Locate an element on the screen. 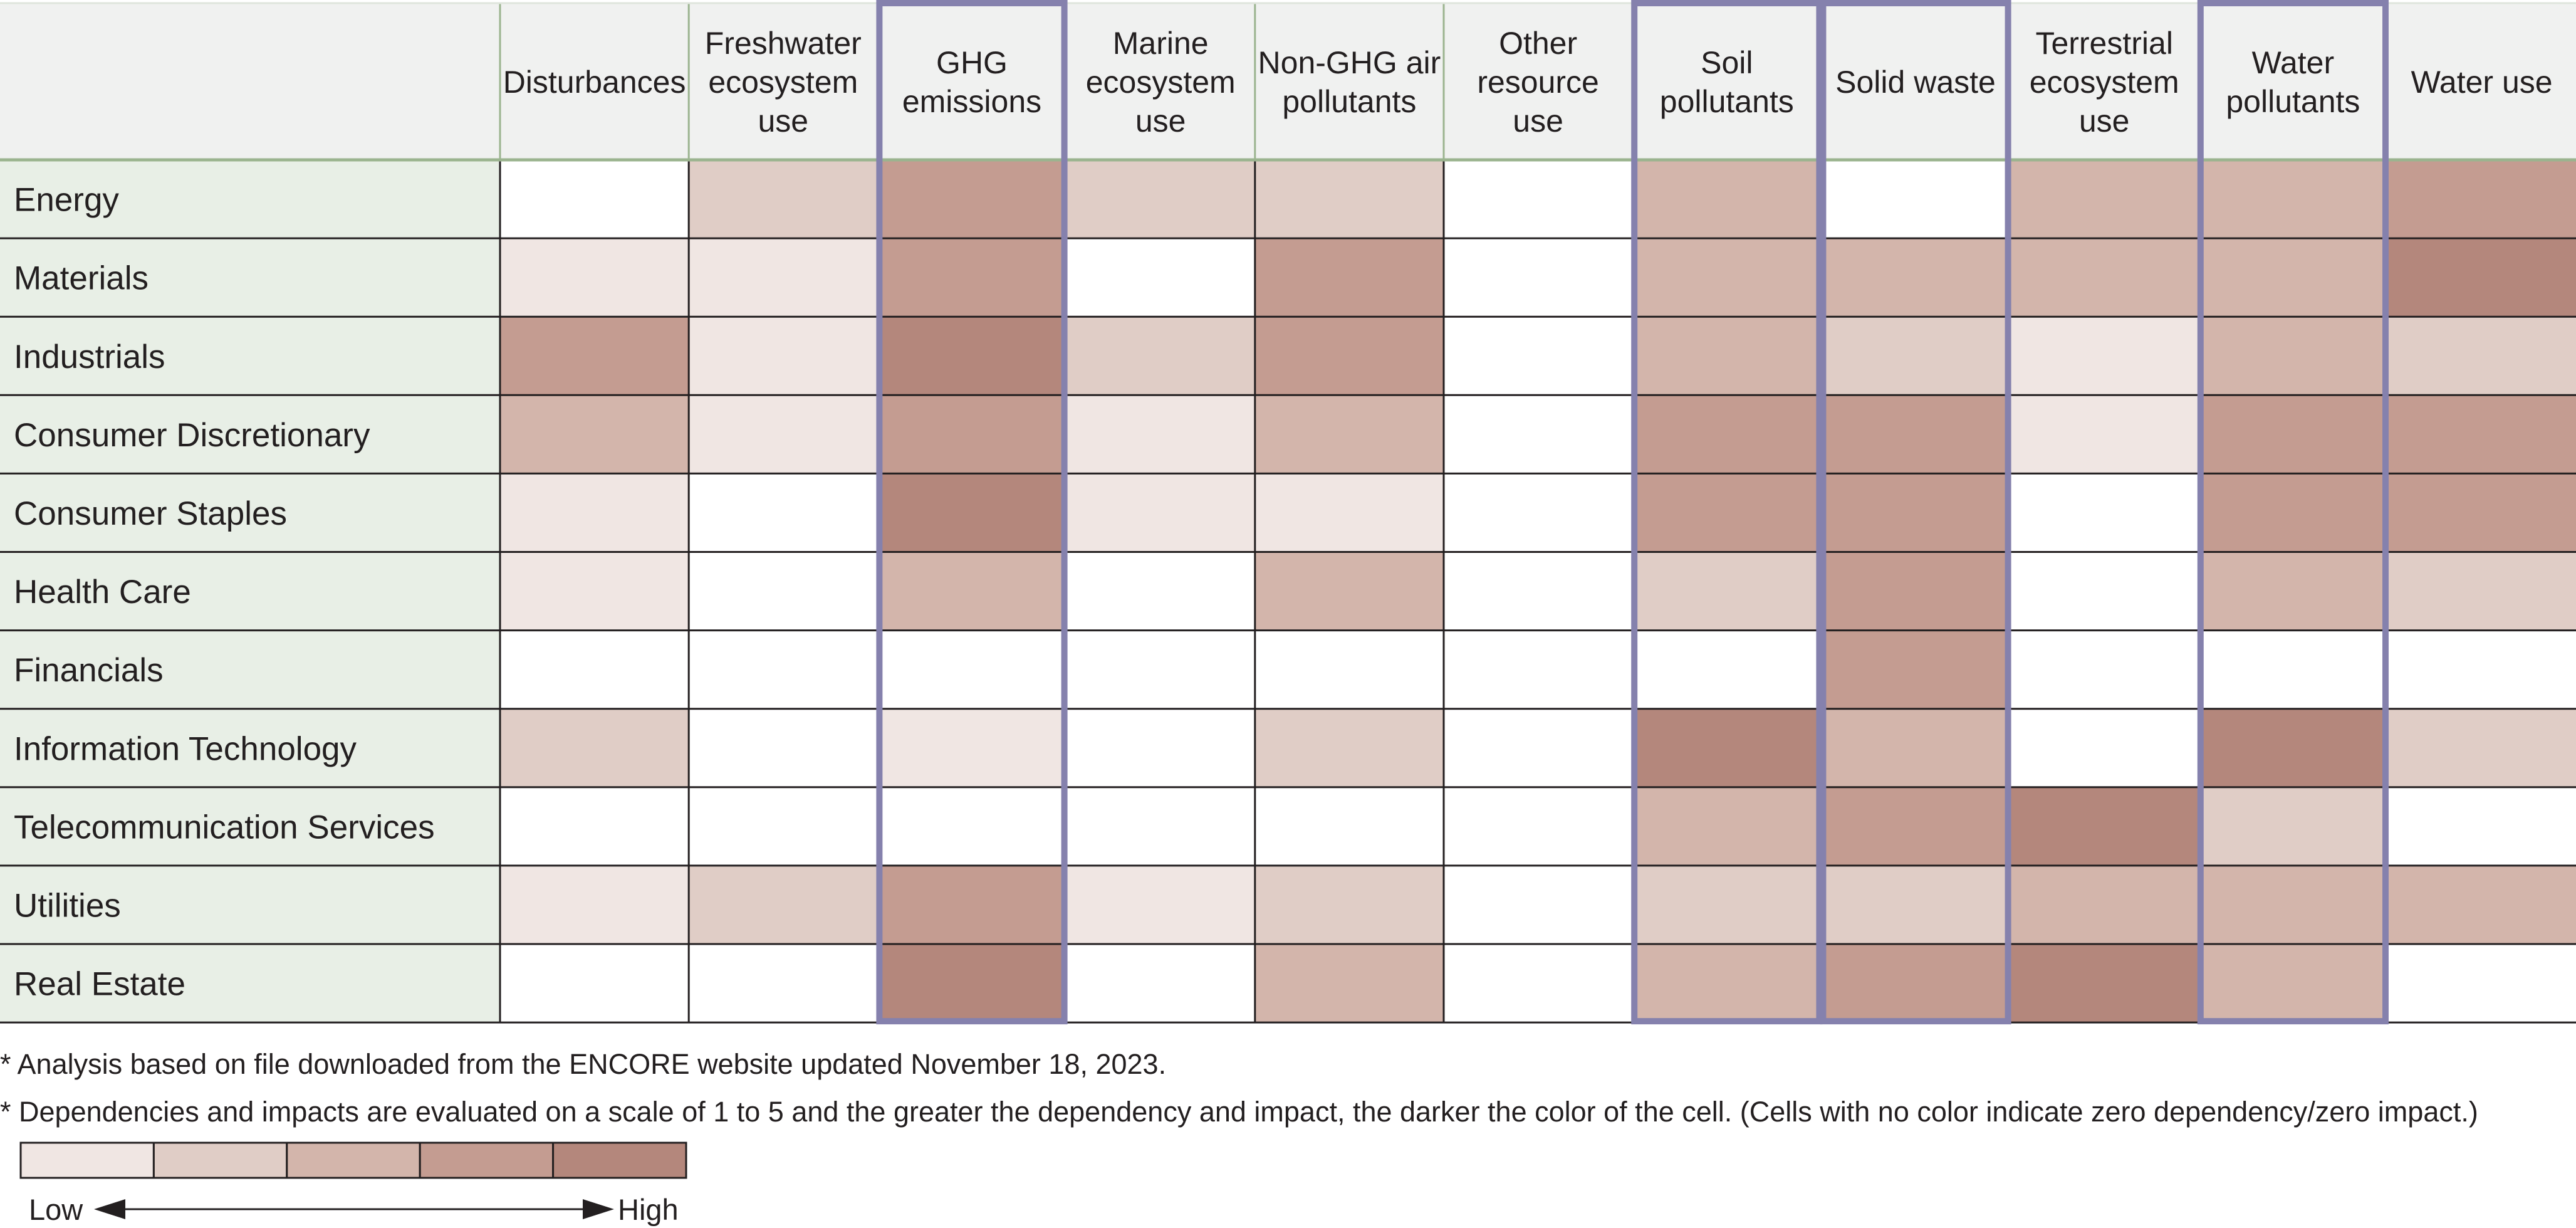 This screenshot has height=1228, width=2576. cell-telecommunication-services-water-use is located at coordinates (2481, 826).